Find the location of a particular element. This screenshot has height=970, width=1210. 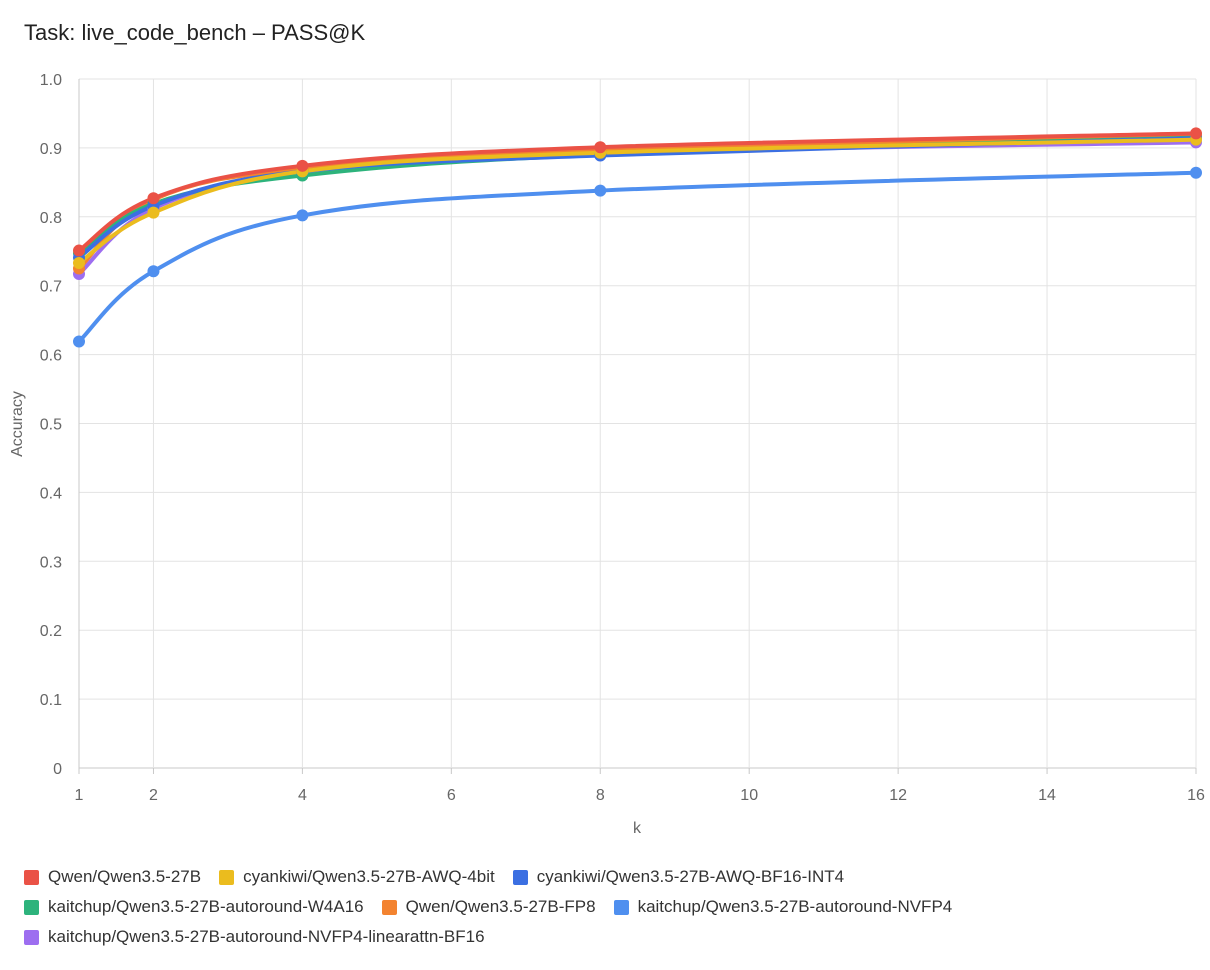

legend-item: kaitchup/Qwen3.5-27B-autoround-W4A16 is located at coordinates (194, 907).